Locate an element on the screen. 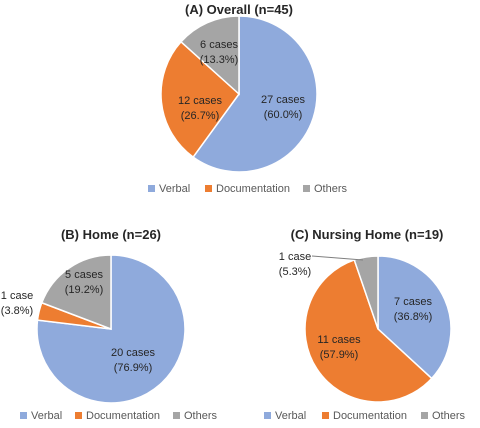  pie-a-slice-verbal is located at coordinates (255, 94).